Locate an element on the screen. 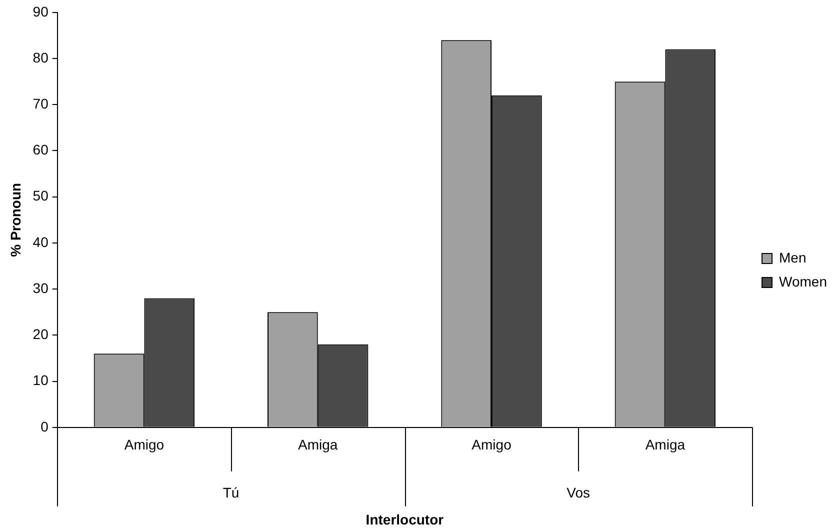 The height and width of the screenshot is (529, 837). y-tick-label: 50 is located at coordinates (40, 196).